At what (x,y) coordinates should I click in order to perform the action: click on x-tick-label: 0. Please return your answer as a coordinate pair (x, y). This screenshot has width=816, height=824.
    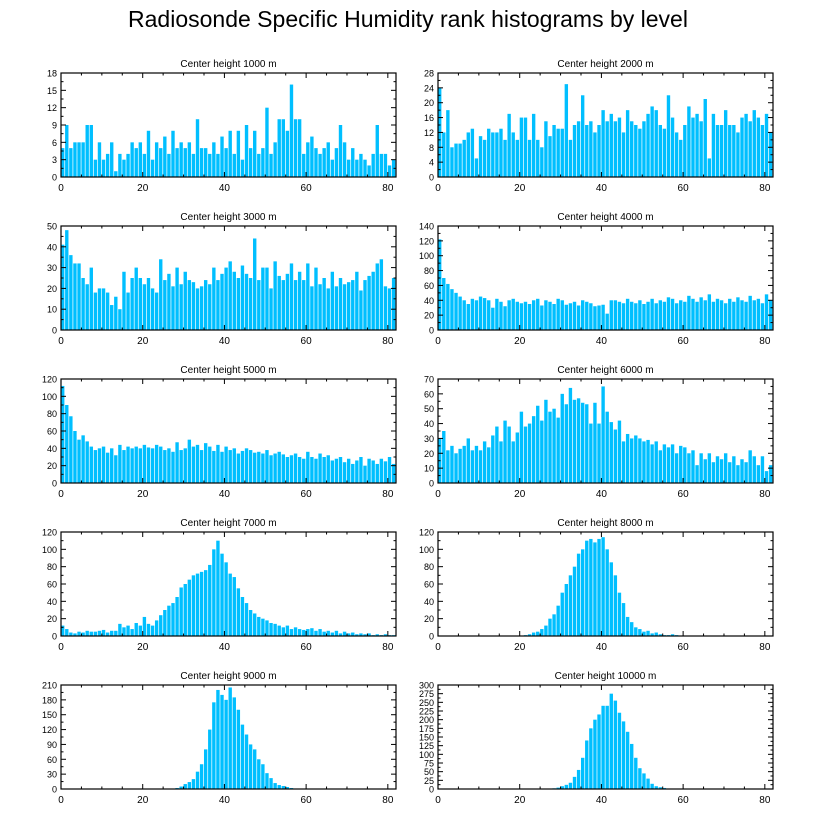
    Looking at the image, I should click on (438, 341).